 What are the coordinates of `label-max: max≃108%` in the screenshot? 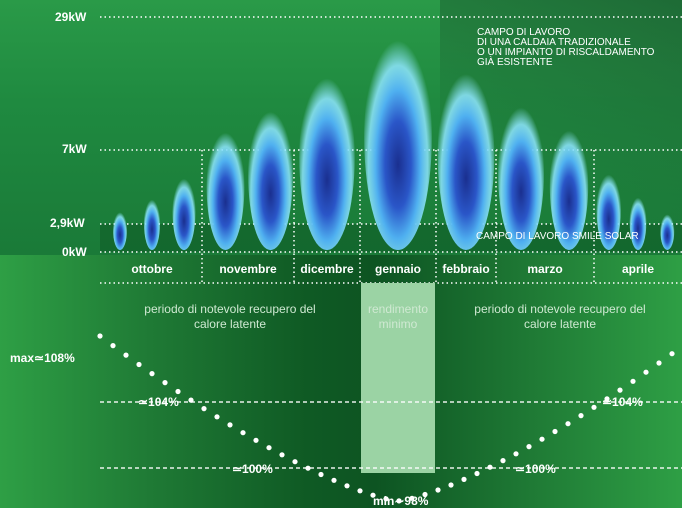 It's located at (42, 358).